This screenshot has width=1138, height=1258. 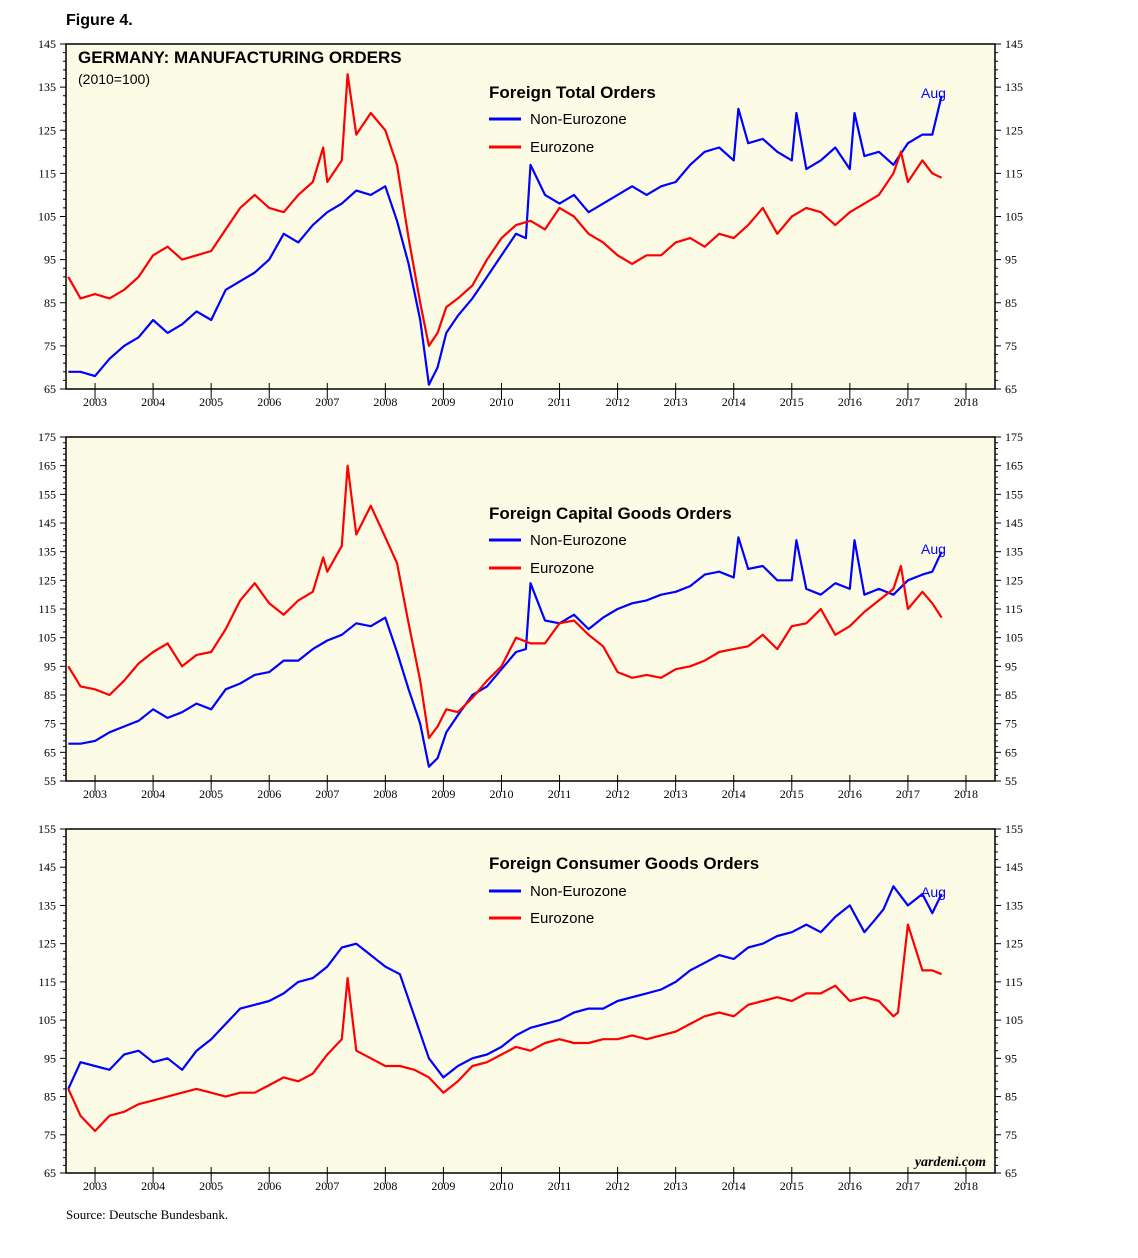 What do you see at coordinates (1014, 466) in the screenshot?
I see `y-tick-label-right: 165` at bounding box center [1014, 466].